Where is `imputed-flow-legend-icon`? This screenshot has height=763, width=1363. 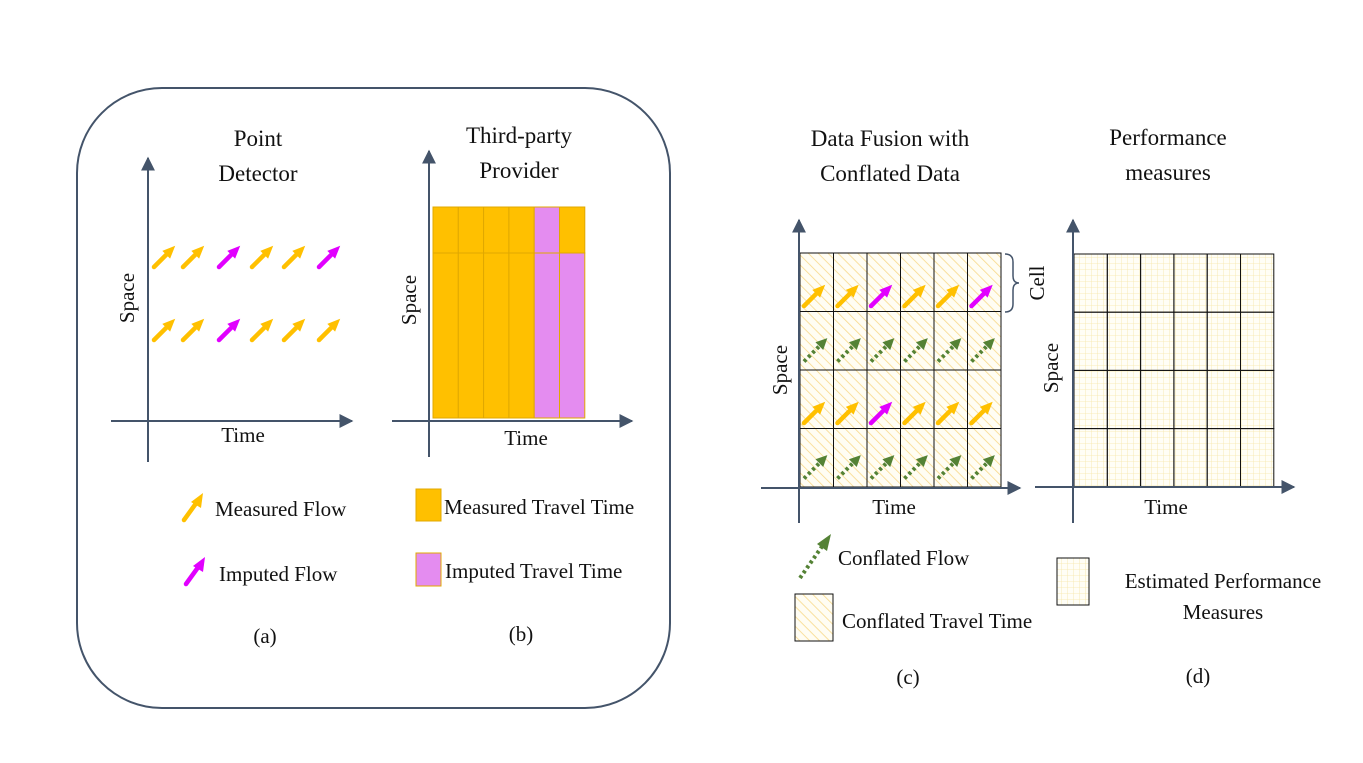 imputed-flow-legend-icon is located at coordinates (194, 572).